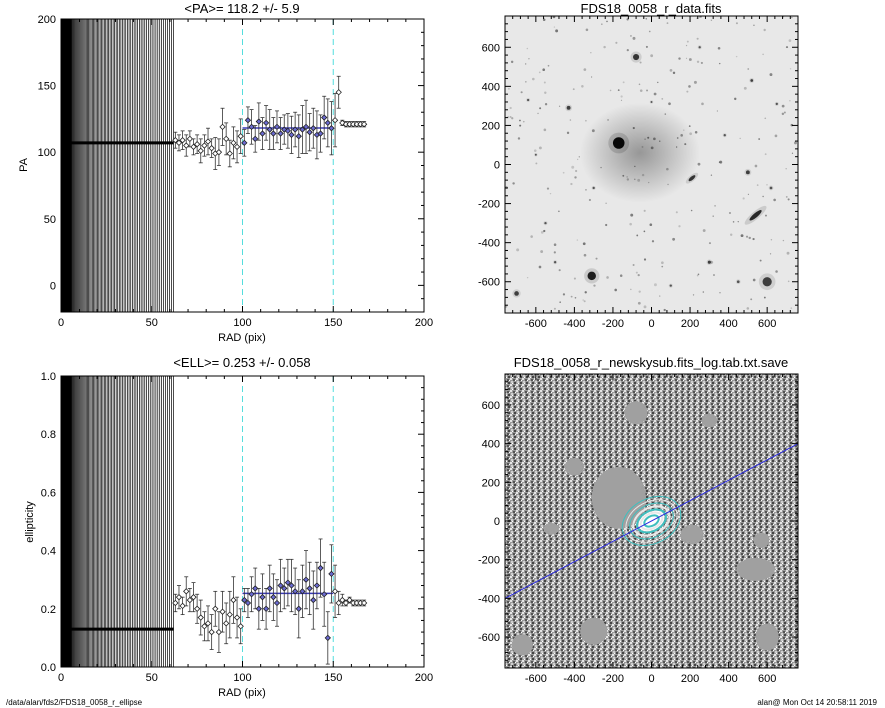 The height and width of the screenshot is (708, 885). I want to click on img2-y-tick-label: 200, so click(491, 483).